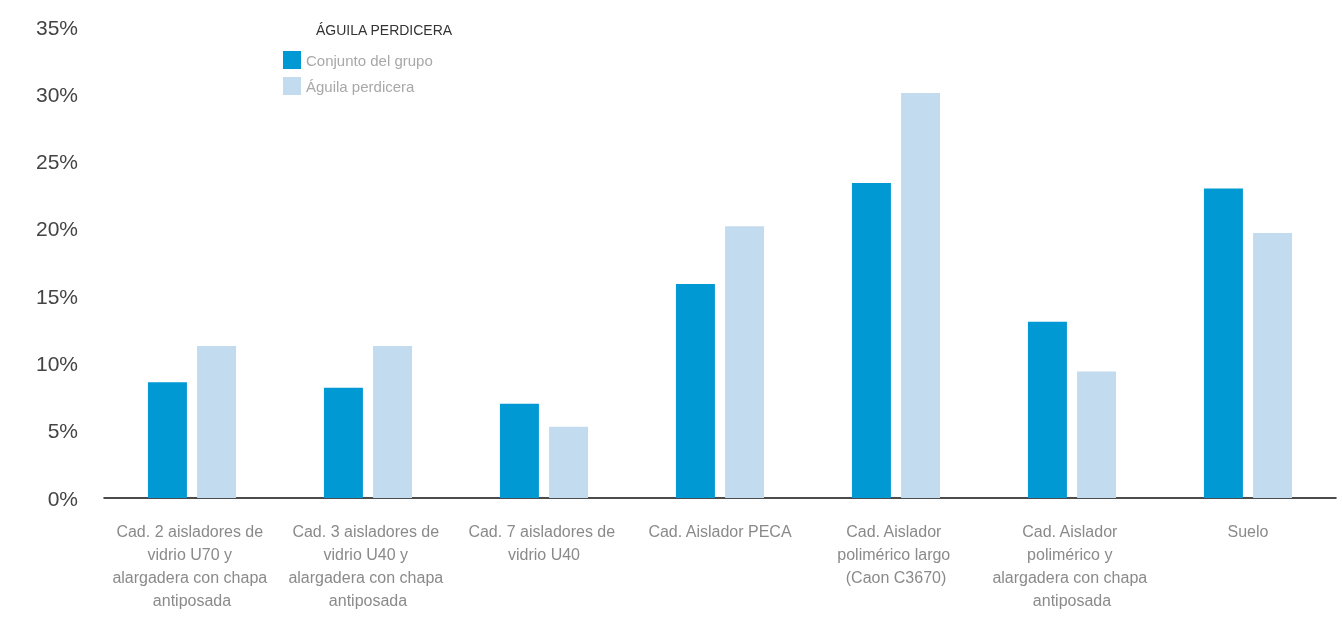 The image size is (1342, 622). What do you see at coordinates (62, 498) in the screenshot?
I see `y-tick-label: 0%` at bounding box center [62, 498].